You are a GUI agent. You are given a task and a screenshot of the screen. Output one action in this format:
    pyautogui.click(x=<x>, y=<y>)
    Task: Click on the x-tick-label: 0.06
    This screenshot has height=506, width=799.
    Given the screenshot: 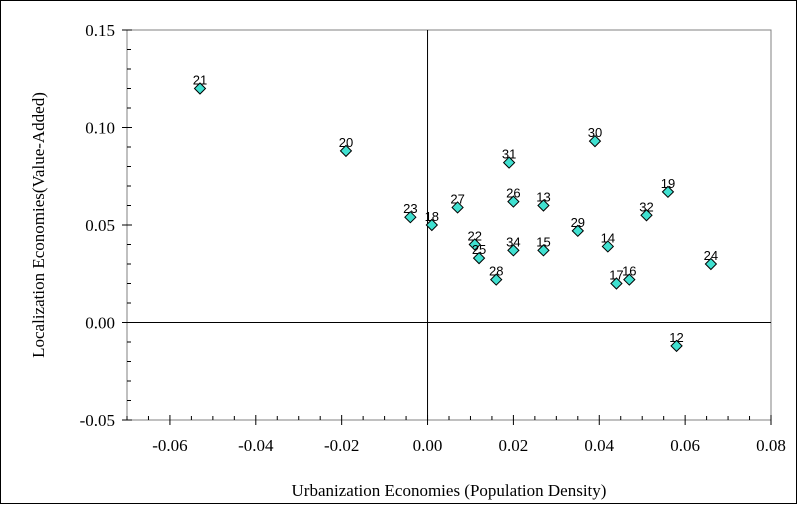 What is the action you would take?
    pyautogui.click(x=685, y=445)
    